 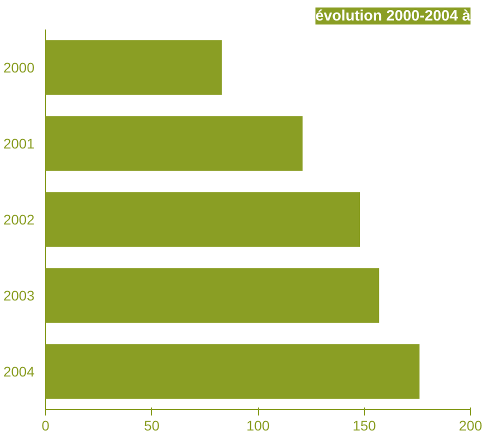 I want to click on chart-title: évolution 2000-2004 à, so click(x=393, y=16).